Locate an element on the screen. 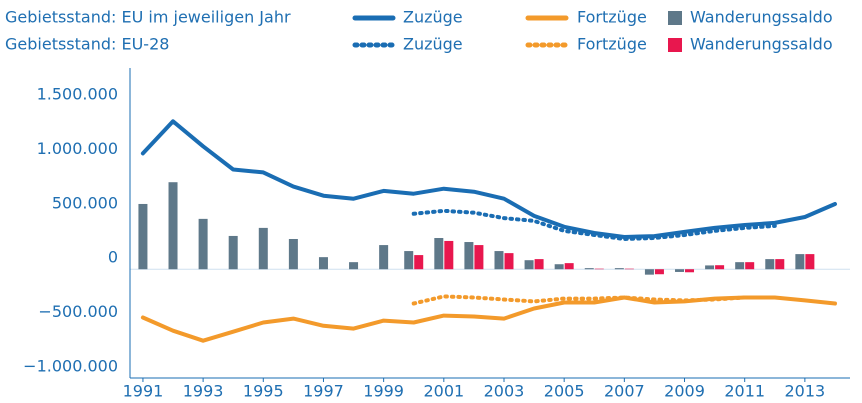  y-tick-label: −1.000.000 is located at coordinates (70, 366).